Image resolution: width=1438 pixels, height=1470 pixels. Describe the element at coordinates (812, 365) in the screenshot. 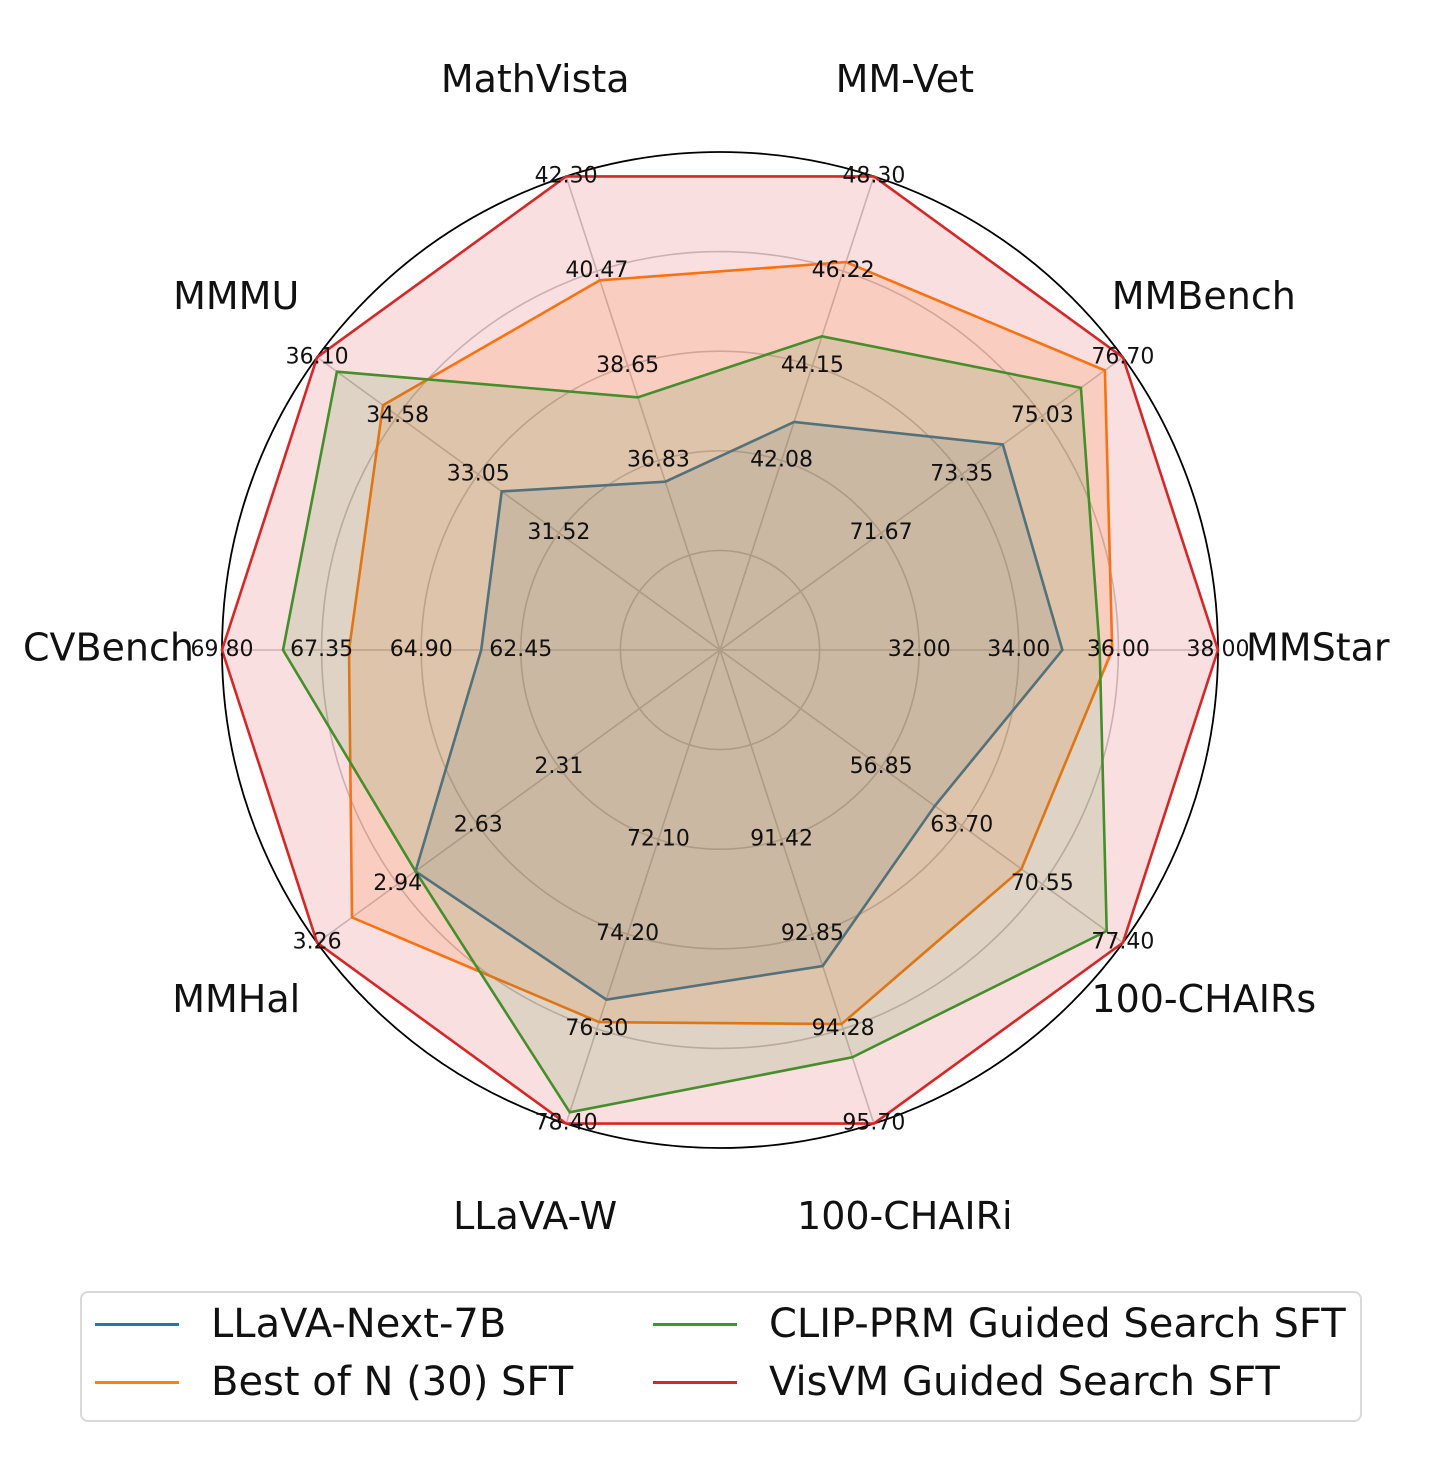

I see `tick-label: 44.15` at that location.